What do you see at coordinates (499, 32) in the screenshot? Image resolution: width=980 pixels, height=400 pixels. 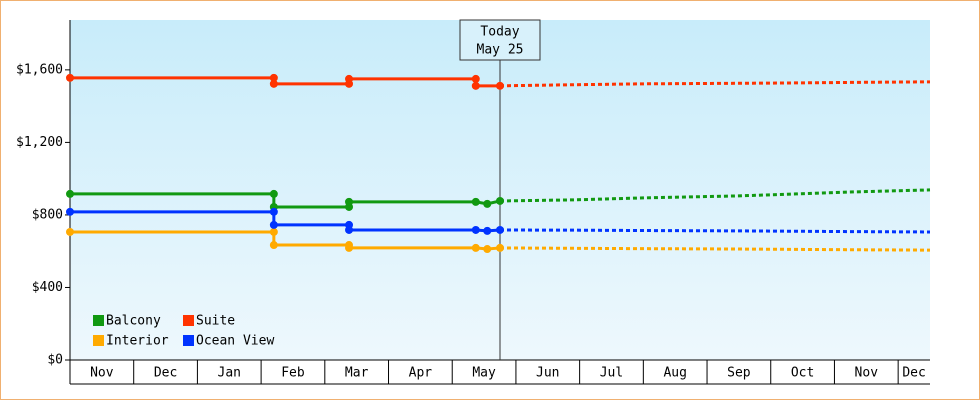 I see `today-label: Today` at bounding box center [499, 32].